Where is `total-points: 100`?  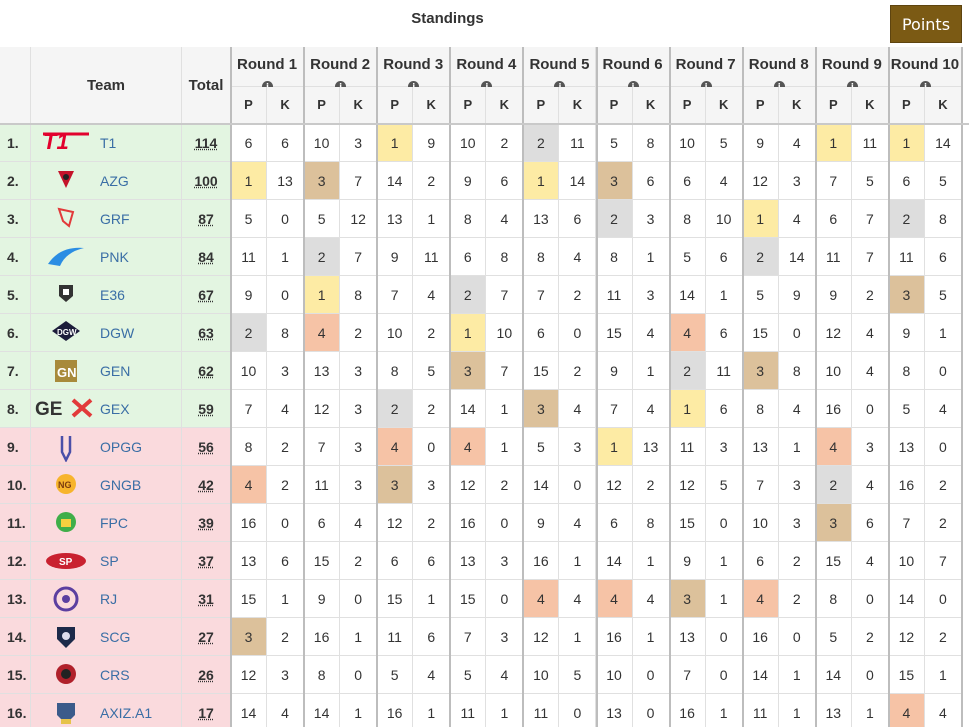 total-points: 100 is located at coordinates (206, 181).